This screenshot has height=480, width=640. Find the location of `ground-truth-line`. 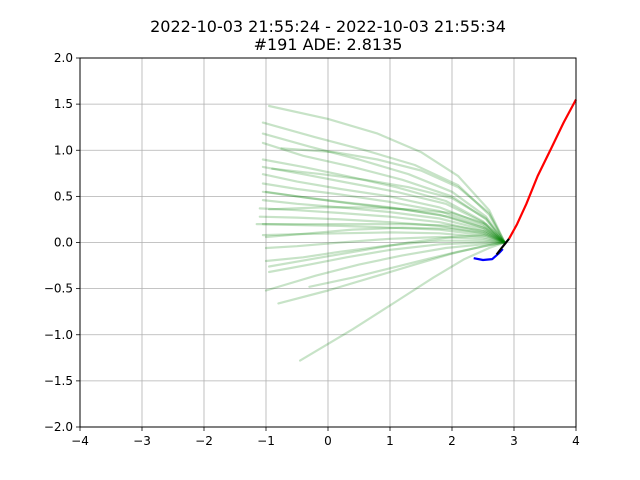

ground-truth-line is located at coordinates (542, 169).